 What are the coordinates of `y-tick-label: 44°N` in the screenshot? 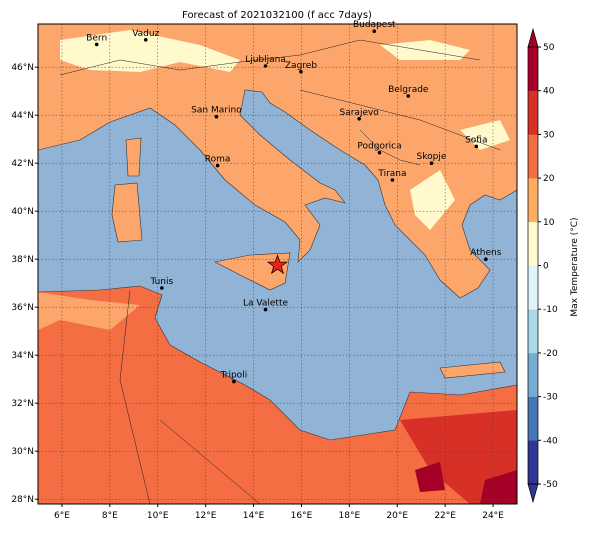 It's located at (22, 116).